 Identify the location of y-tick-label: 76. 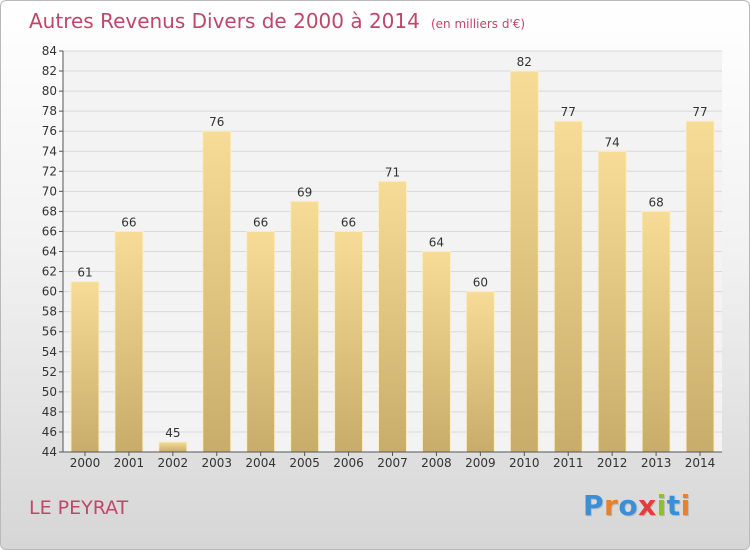
(49, 131).